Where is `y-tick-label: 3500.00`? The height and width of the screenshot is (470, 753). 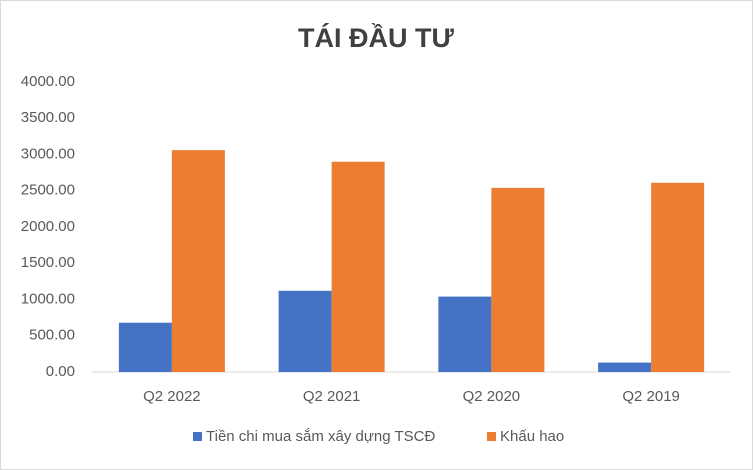
y-tick-label: 3500.00 is located at coordinates (48, 117).